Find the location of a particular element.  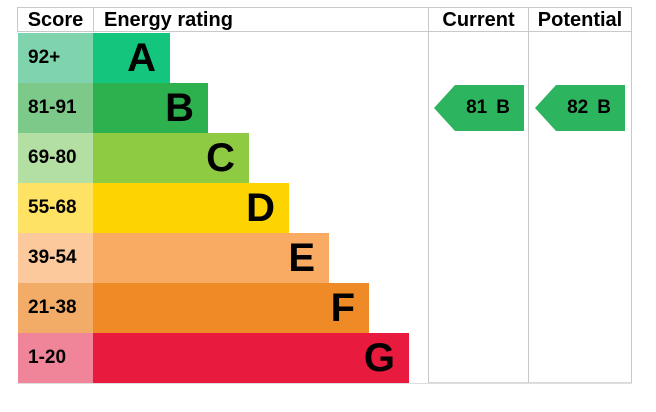

score-cell-c: 69-80 is located at coordinates (55, 158).